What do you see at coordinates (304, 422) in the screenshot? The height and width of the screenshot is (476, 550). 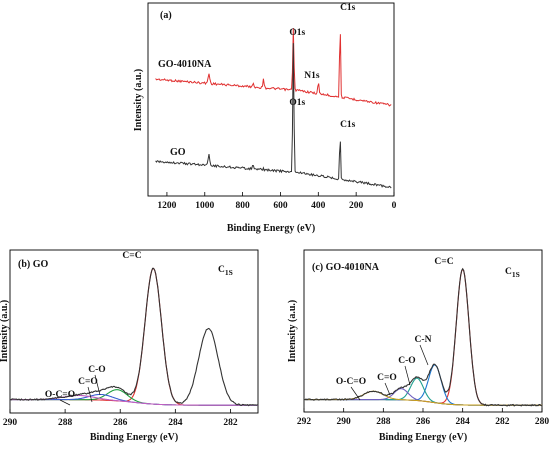 I see `panel-c-xtick-label: 292` at bounding box center [304, 422].